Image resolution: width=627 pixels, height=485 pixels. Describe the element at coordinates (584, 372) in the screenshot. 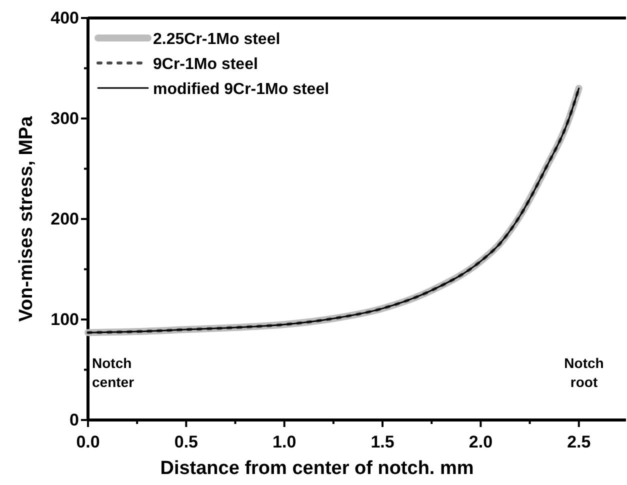

I see `annotation: Notch root` at that location.